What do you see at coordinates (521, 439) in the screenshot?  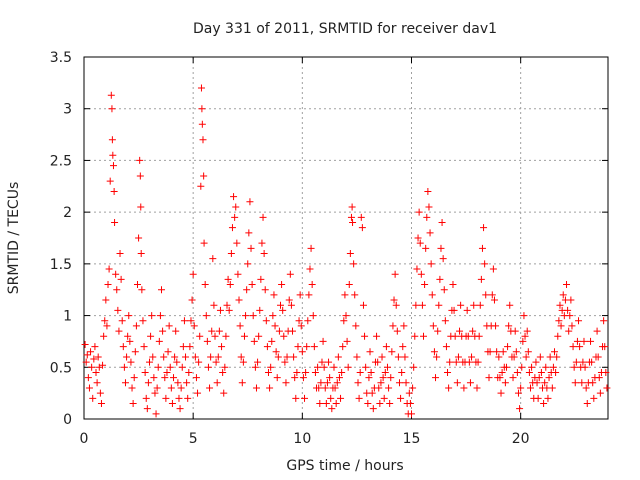 I see `x-tick-label: 20` at bounding box center [521, 439].